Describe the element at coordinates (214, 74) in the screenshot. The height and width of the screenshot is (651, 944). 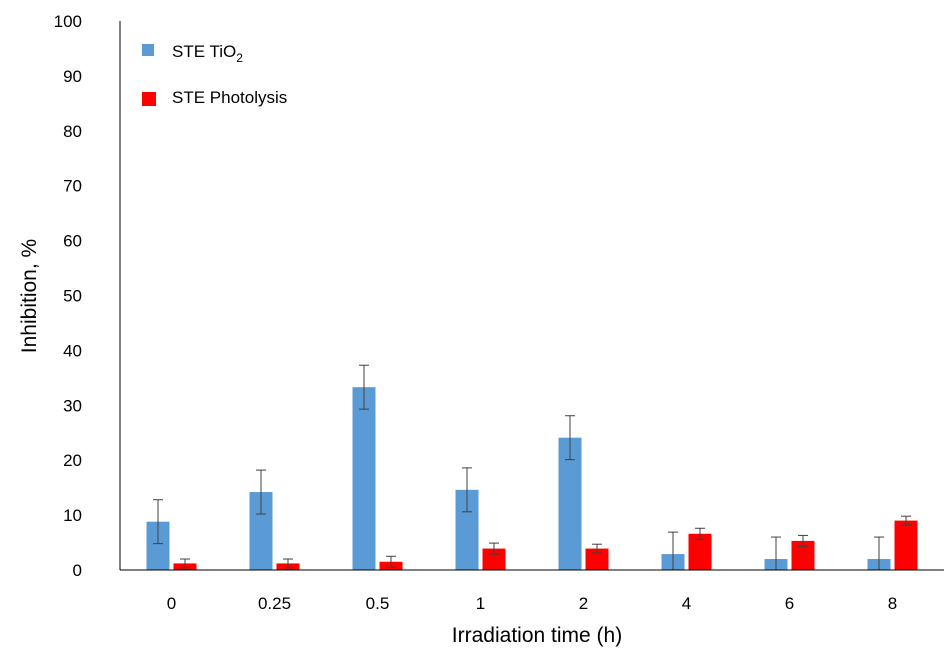
I see `legend: STE TiO2 STE Photolysis` at that location.